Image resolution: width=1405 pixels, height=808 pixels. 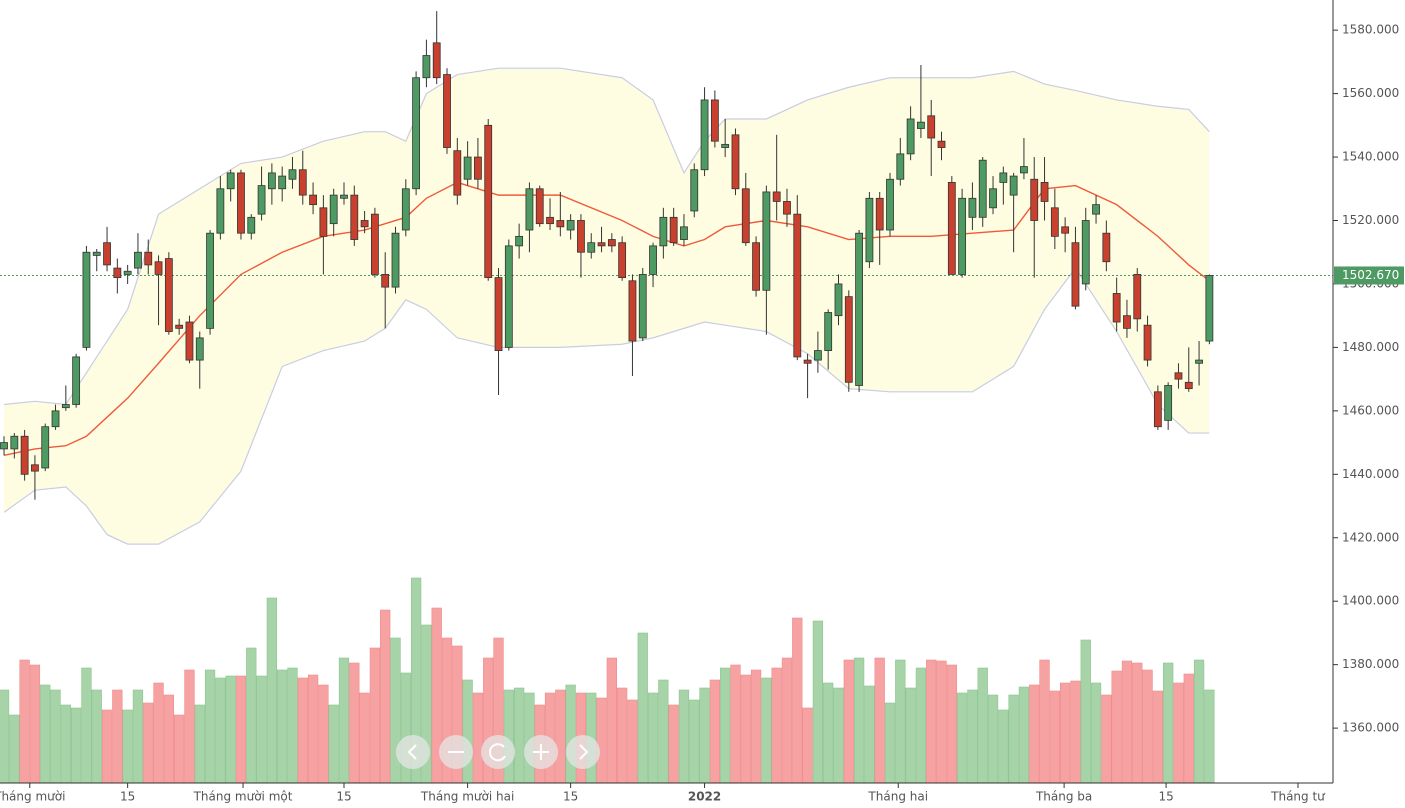 What do you see at coordinates (1370, 601) in the screenshot?
I see `y-tick-label: 1400.000` at bounding box center [1370, 601].